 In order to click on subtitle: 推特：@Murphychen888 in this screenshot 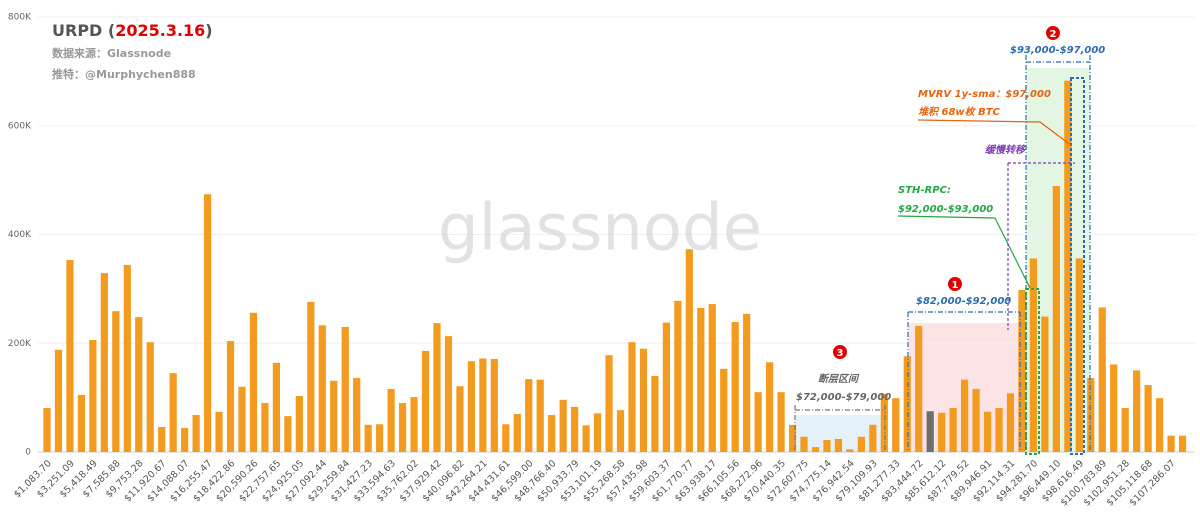, I will do `click(124, 74)`.